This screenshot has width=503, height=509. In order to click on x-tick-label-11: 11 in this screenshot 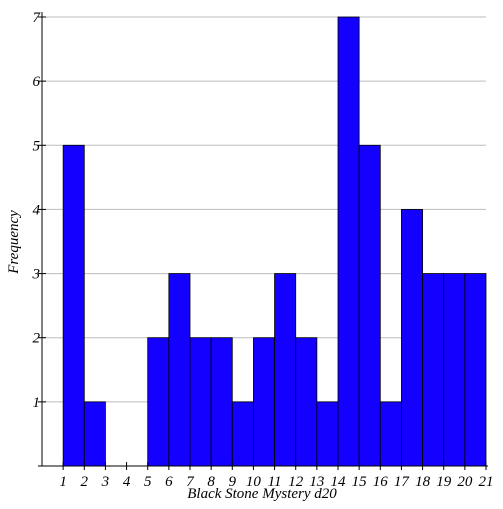, I will do `click(275, 482)`.